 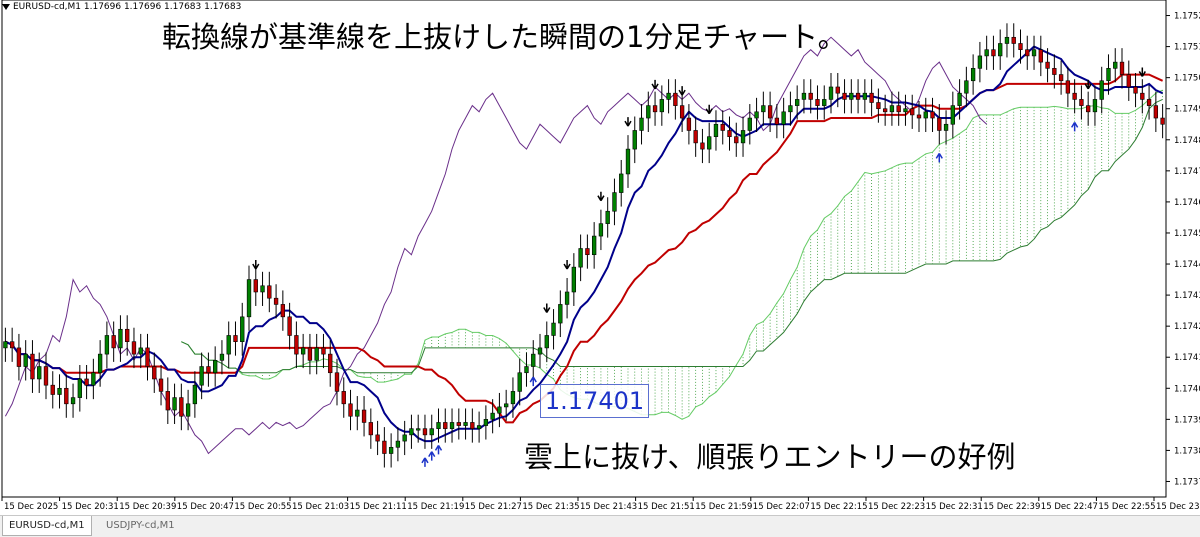 What do you see at coordinates (205, 507) in the screenshot?
I see `x-tick-label: 15 Dec 20:47` at bounding box center [205, 507].